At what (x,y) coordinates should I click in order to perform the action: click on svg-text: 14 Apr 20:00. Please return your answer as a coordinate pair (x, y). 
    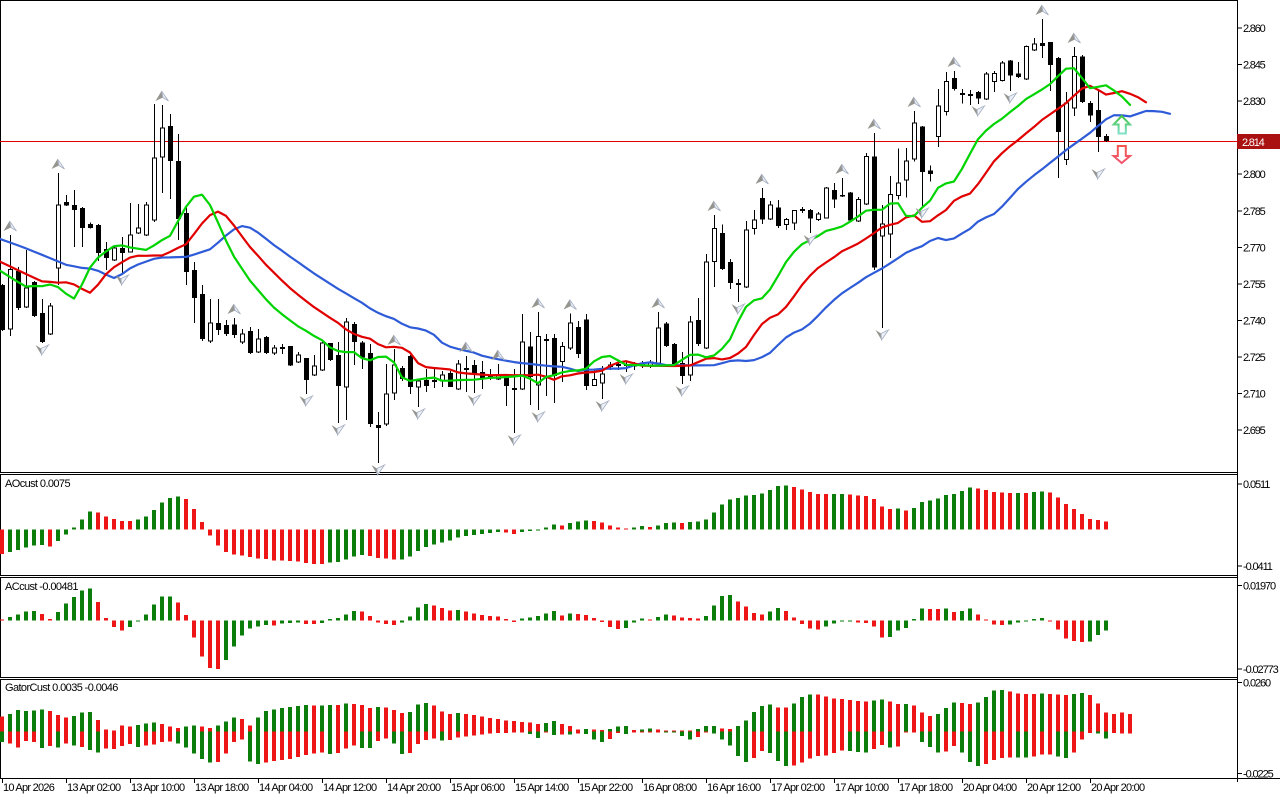
    Looking at the image, I should click on (414, 788).